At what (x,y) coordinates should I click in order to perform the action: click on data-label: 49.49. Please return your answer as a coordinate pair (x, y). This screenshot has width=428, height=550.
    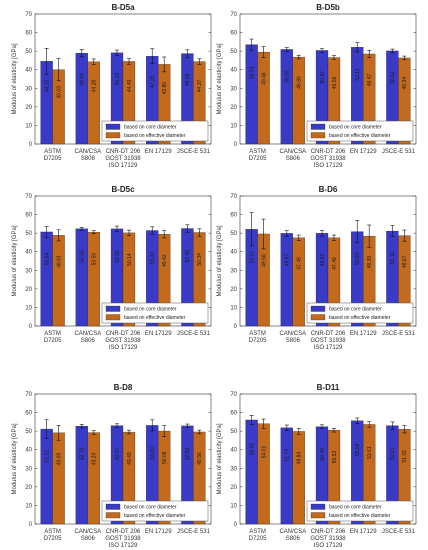
    Looking at the image, I should click on (130, 458).